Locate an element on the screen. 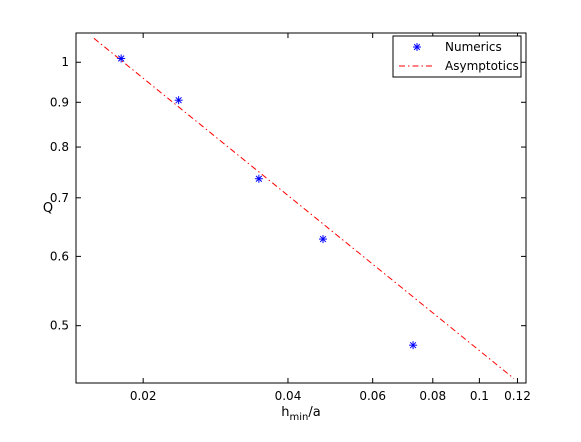  x-tick-label: 0.04 is located at coordinates (288, 396).